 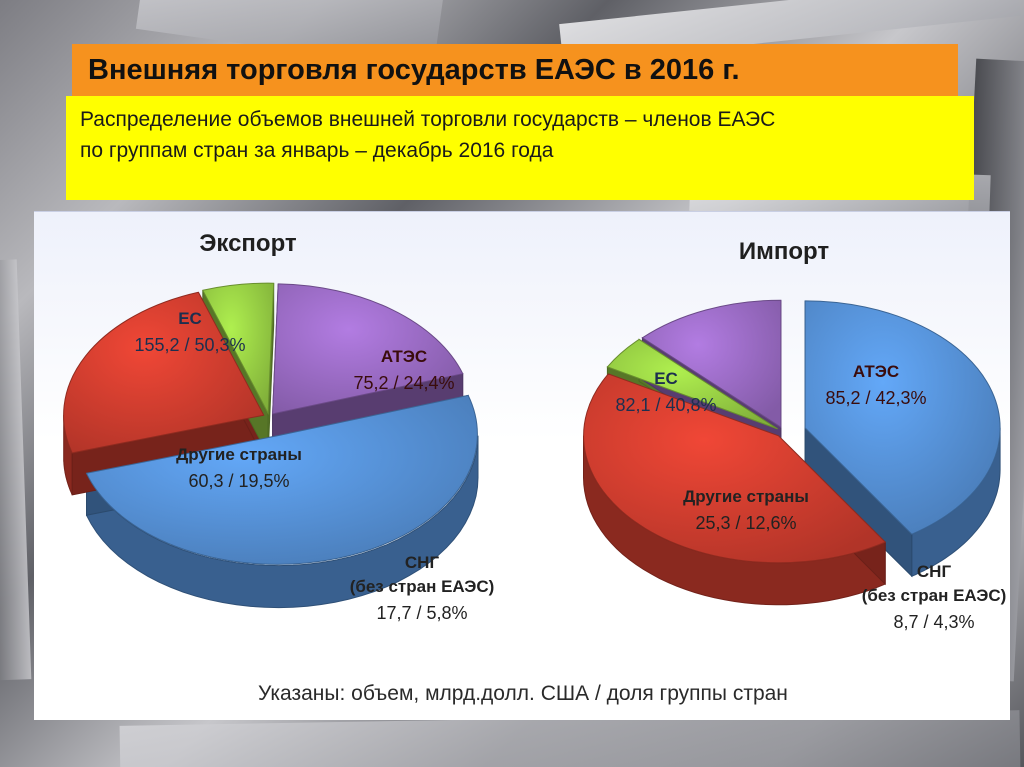 I want to click on slice-value-other: 25,3 / 12,6%, so click(x=745, y=523).